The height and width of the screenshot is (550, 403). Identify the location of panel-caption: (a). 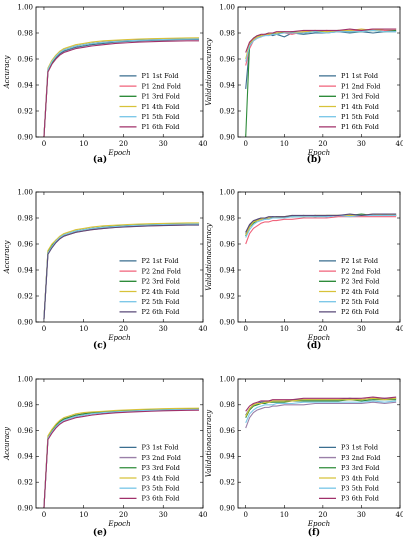
(100, 159).